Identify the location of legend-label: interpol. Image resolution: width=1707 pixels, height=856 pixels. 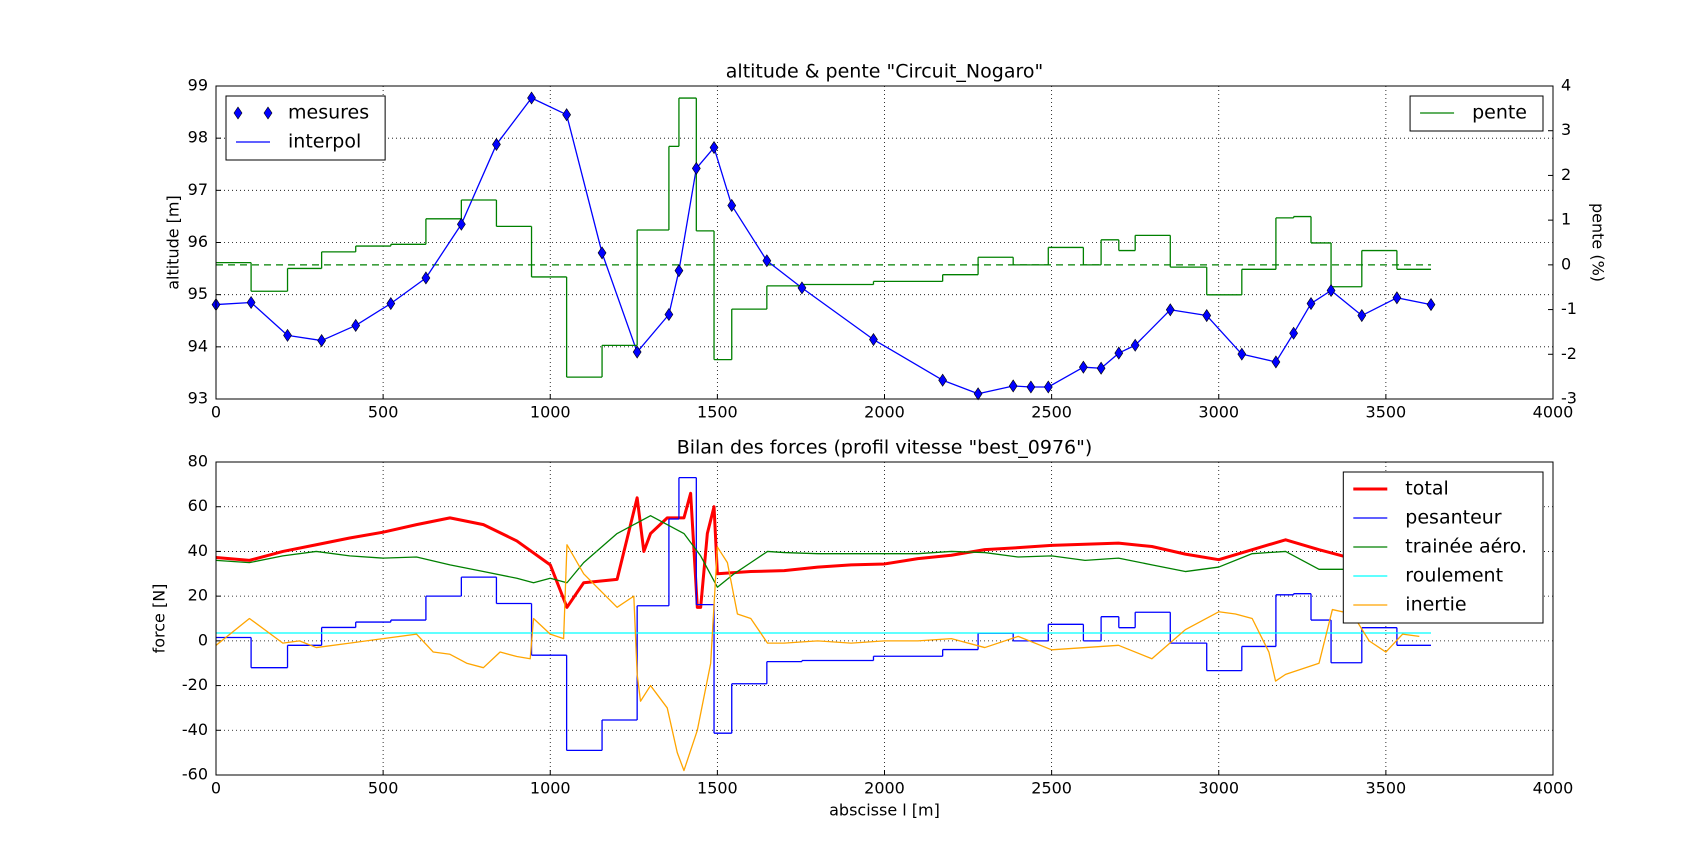
(324, 142).